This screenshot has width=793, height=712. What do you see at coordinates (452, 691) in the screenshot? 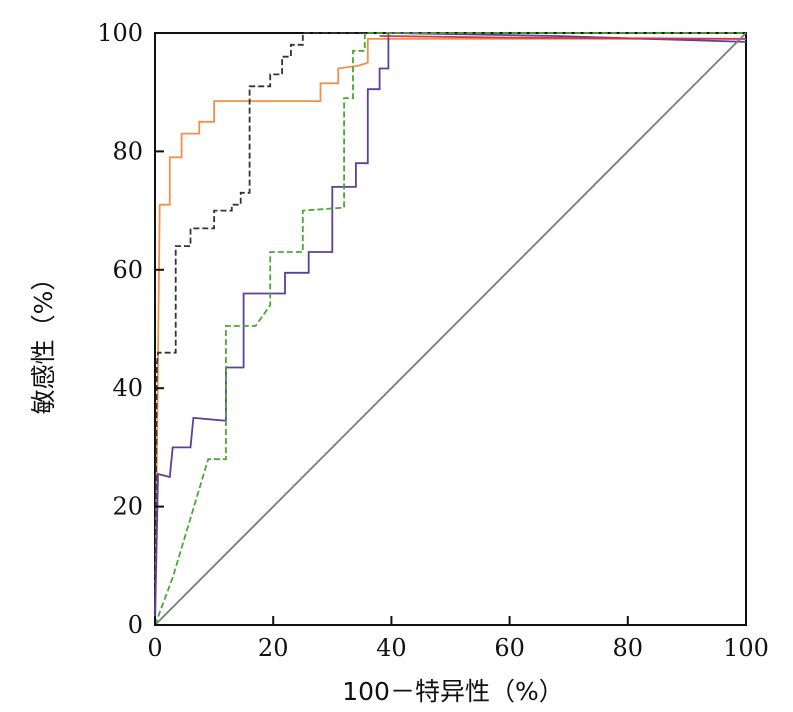
I see `x-axis-title: 100－特异性（%）` at bounding box center [452, 691].